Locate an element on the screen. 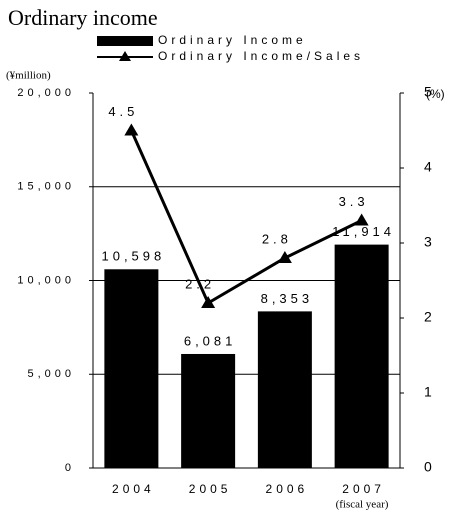 This screenshot has width=458, height=513. line-value-label: 3.3 is located at coordinates (354, 201).